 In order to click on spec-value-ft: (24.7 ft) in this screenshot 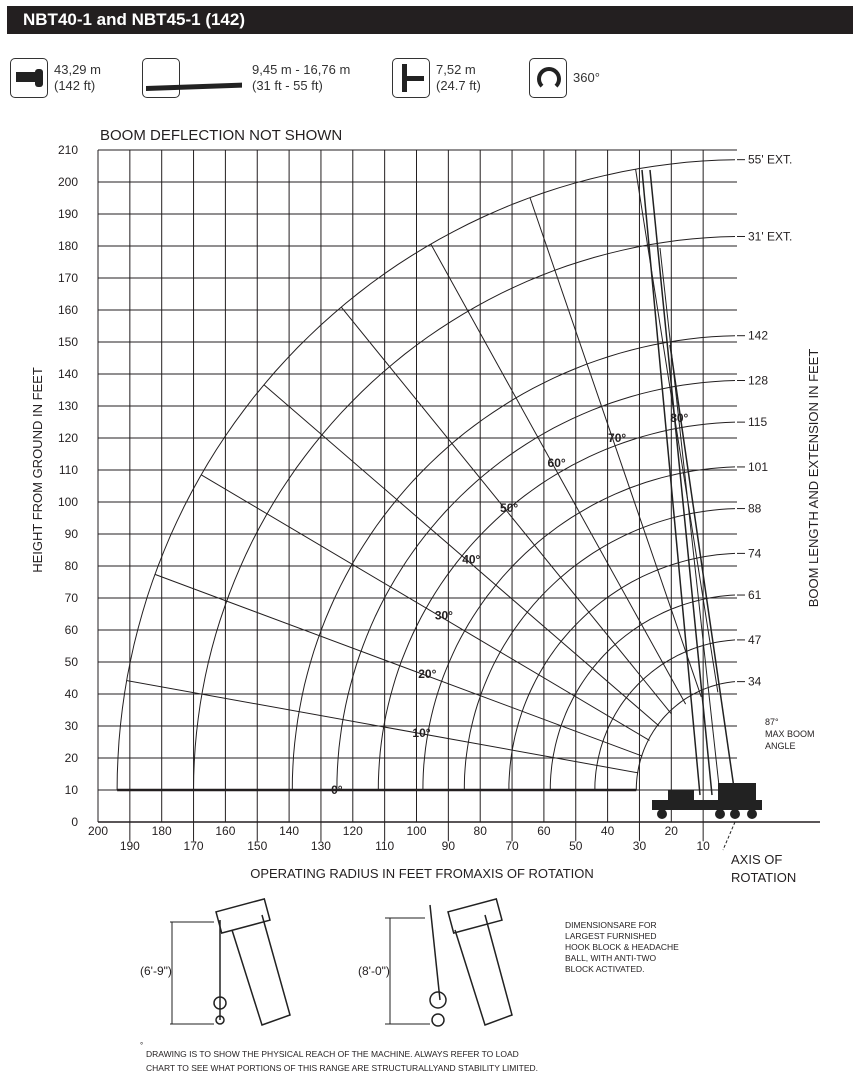, I will do `click(458, 85)`.